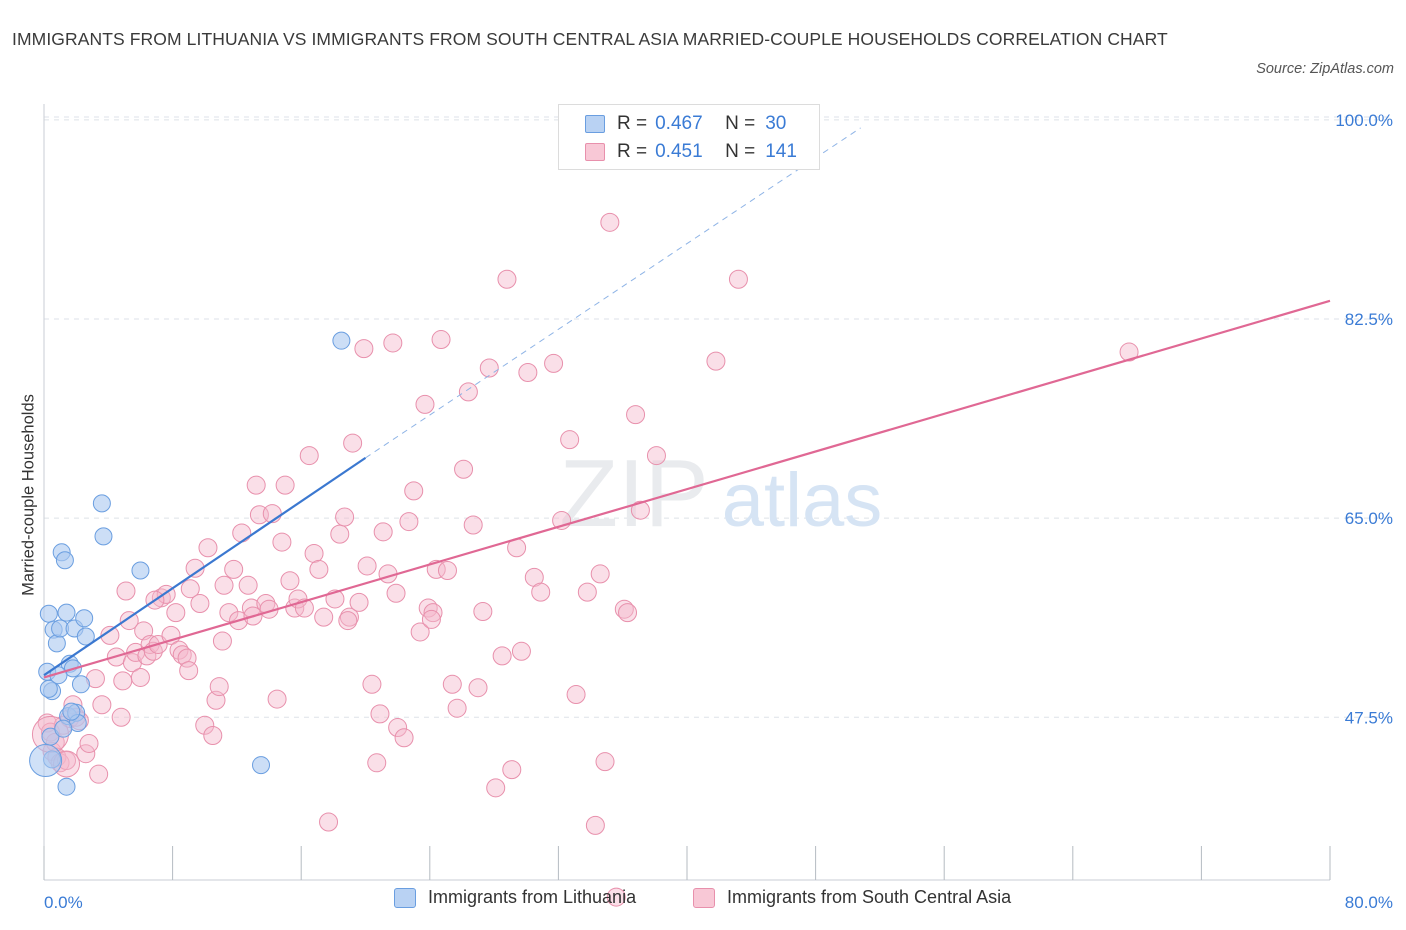 This screenshot has width=1406, height=930. I want to click on trend-line-lithuania, so click(205, 566).